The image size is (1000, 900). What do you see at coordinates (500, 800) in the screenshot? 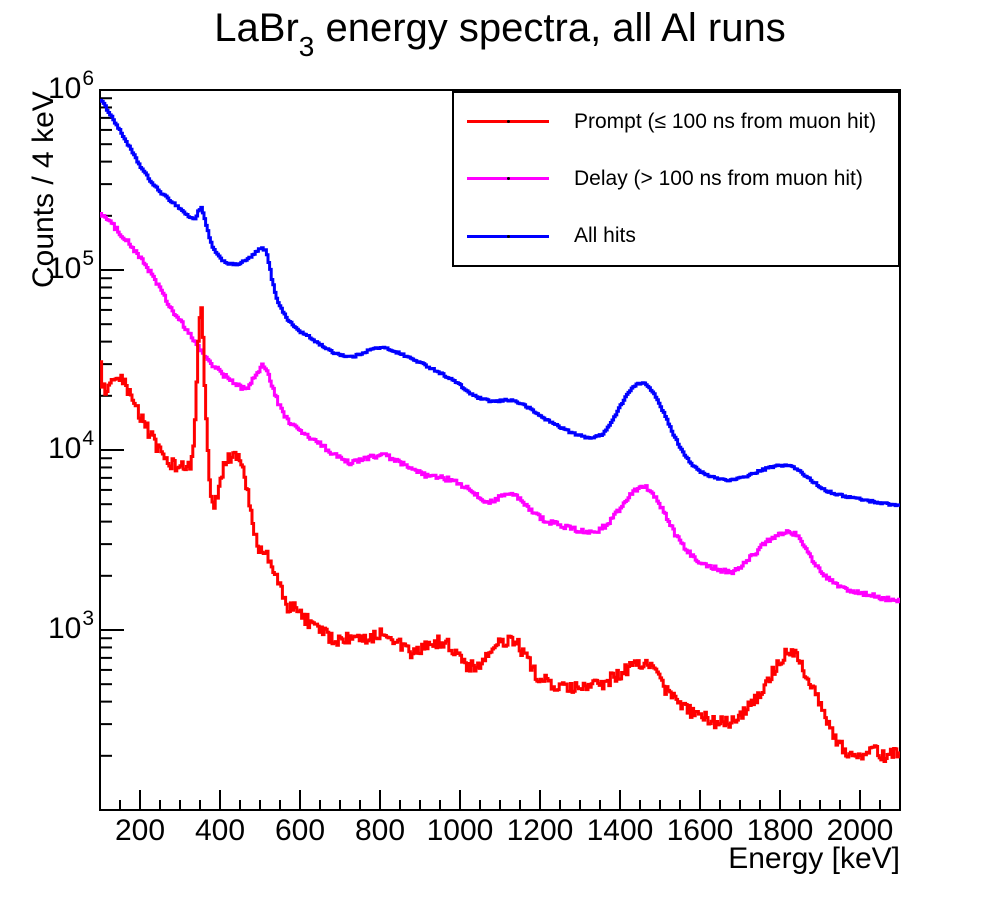
I see `x-axis-ticks` at bounding box center [500, 800].